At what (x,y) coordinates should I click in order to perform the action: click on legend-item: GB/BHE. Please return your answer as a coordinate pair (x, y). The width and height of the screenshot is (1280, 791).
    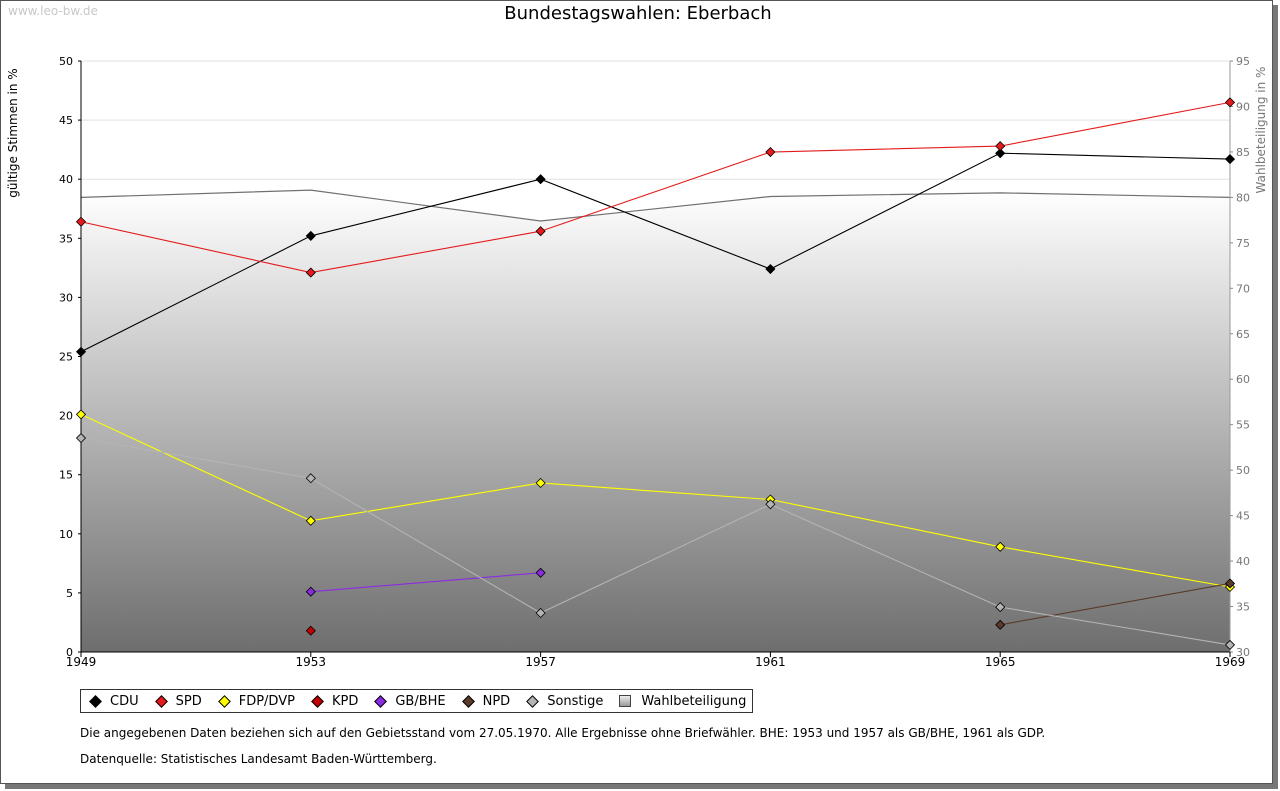
    Looking at the image, I should click on (409, 701).